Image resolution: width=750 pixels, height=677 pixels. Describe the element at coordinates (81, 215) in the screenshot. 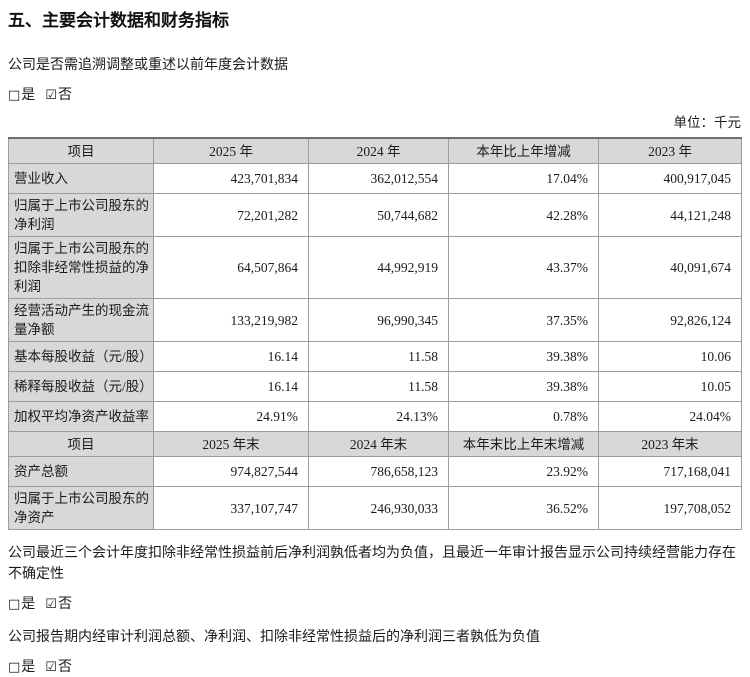

I see `row-label-cell: 归属于上市公司股东的净利润` at that location.